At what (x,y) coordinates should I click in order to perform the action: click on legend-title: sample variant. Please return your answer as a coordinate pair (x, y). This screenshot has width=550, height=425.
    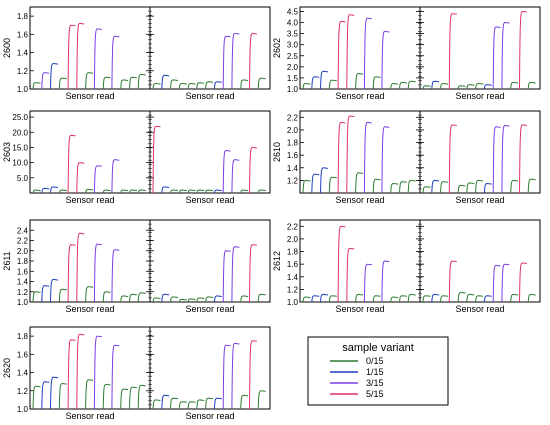
    Looking at the image, I should click on (378, 348).